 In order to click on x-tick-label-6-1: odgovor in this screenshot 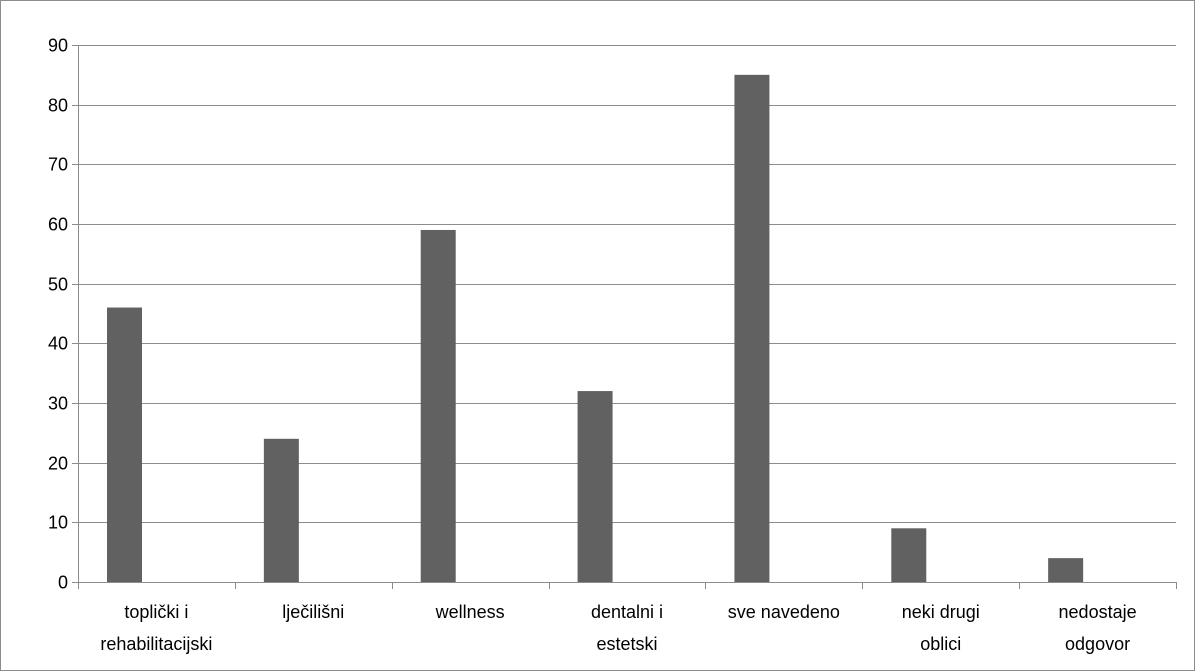, I will do `click(1097, 644)`.